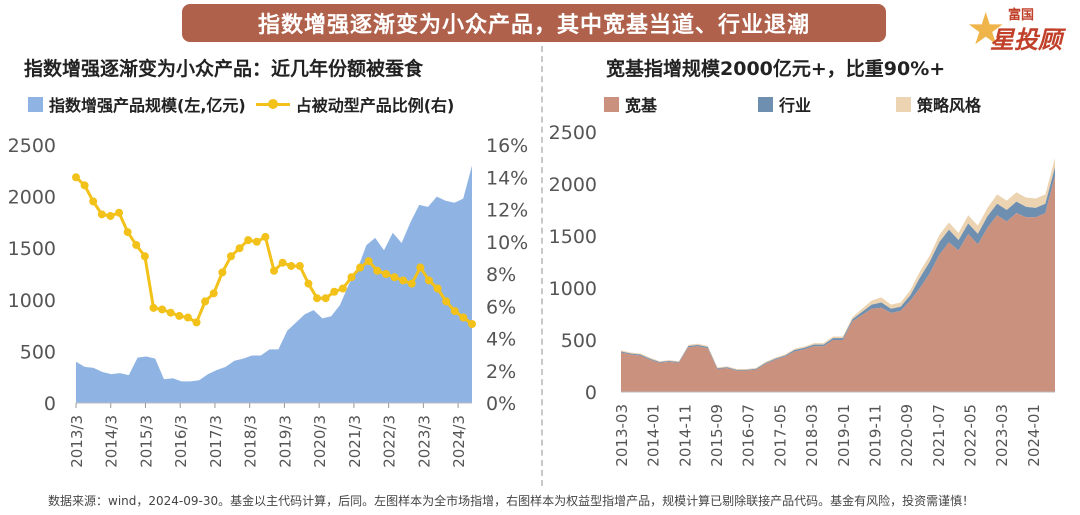  What do you see at coordinates (1002, 435) in the screenshot?
I see `right-x-tick-label: 2023-03` at bounding box center [1002, 435].